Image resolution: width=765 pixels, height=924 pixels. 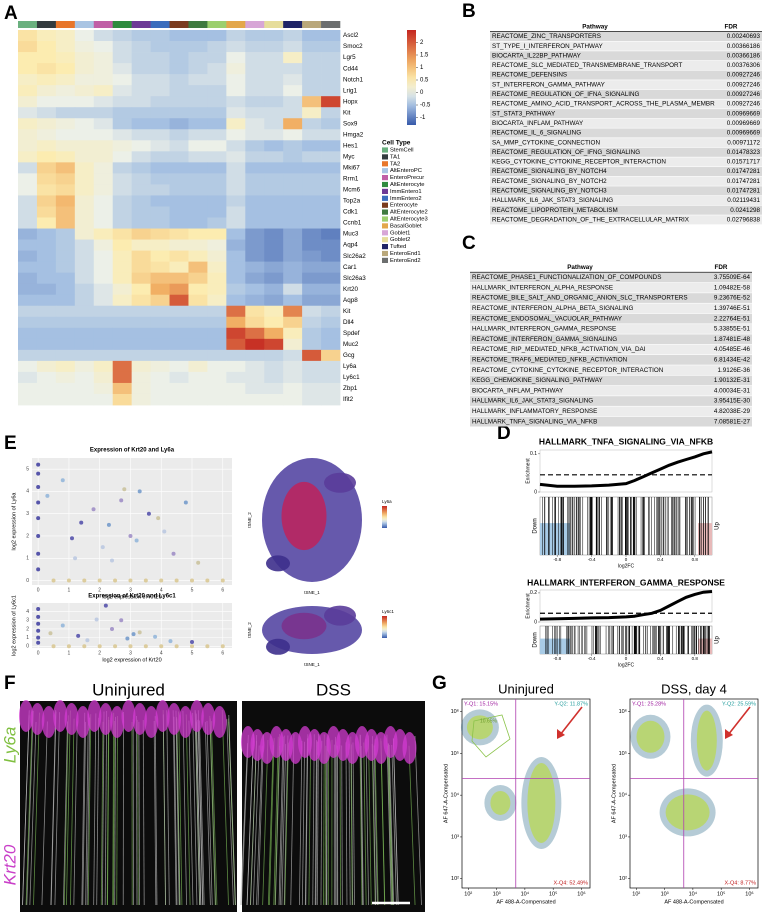 What do you see at coordinates (395, 164) in the screenshot?
I see `legend-entry: TA2` at bounding box center [395, 164].